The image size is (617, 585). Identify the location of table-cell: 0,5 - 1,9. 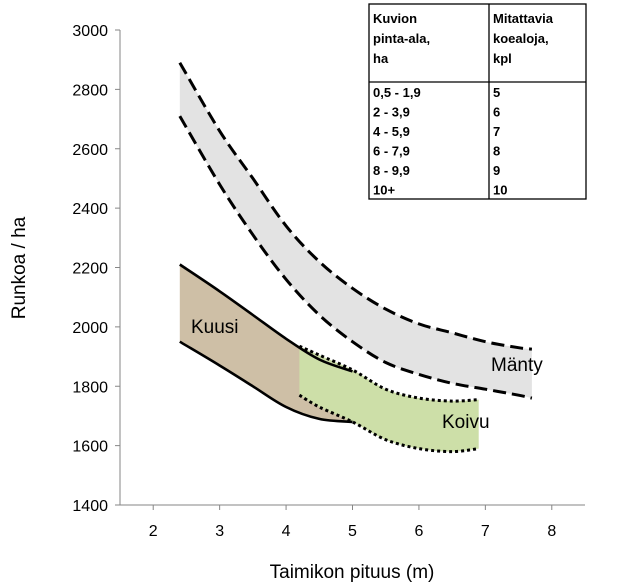
(397, 92).